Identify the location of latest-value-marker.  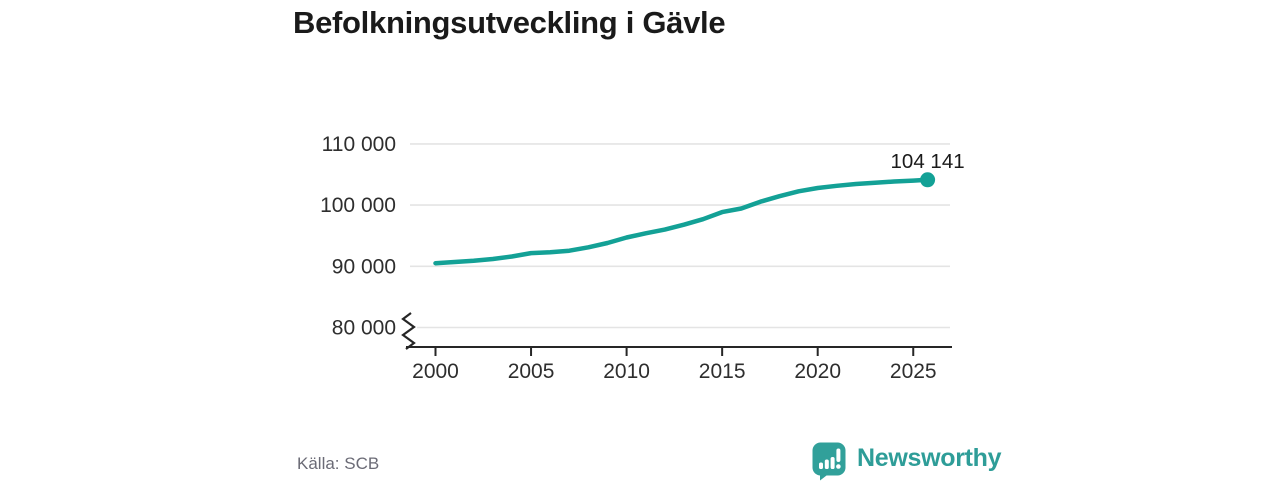
(928, 180).